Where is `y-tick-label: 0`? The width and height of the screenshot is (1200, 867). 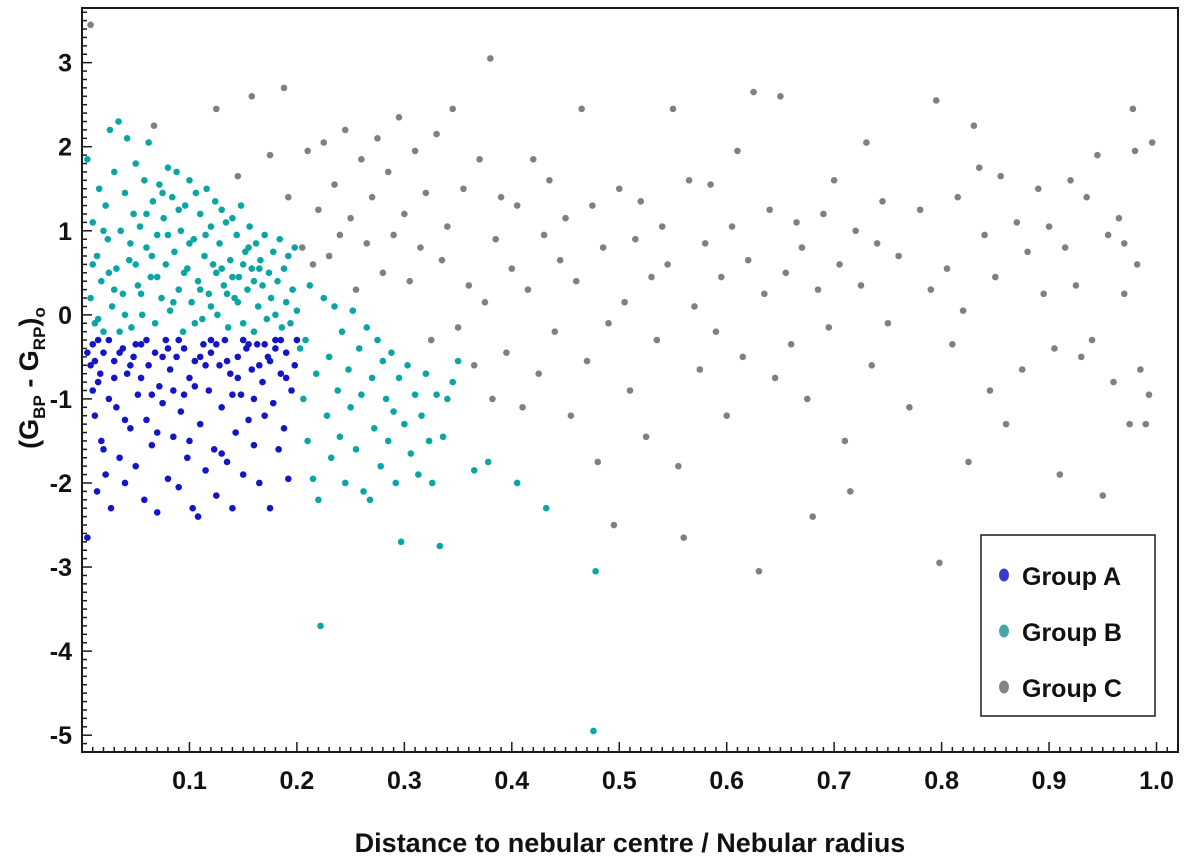
y-tick-label: 0 is located at coordinates (65, 316).